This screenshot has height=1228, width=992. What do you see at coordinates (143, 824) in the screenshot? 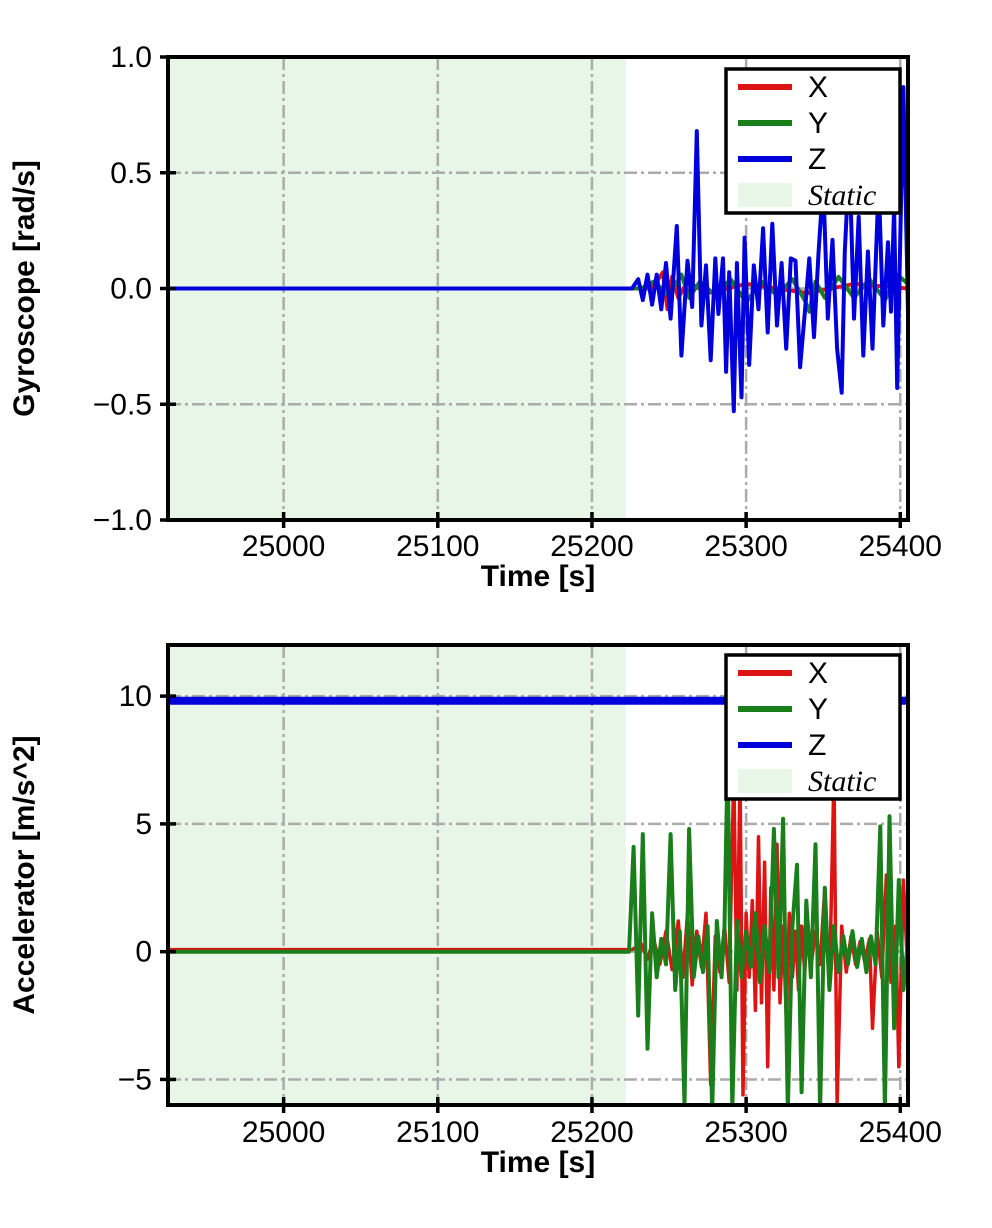
I see `y-tick-label: 5` at bounding box center [143, 824].